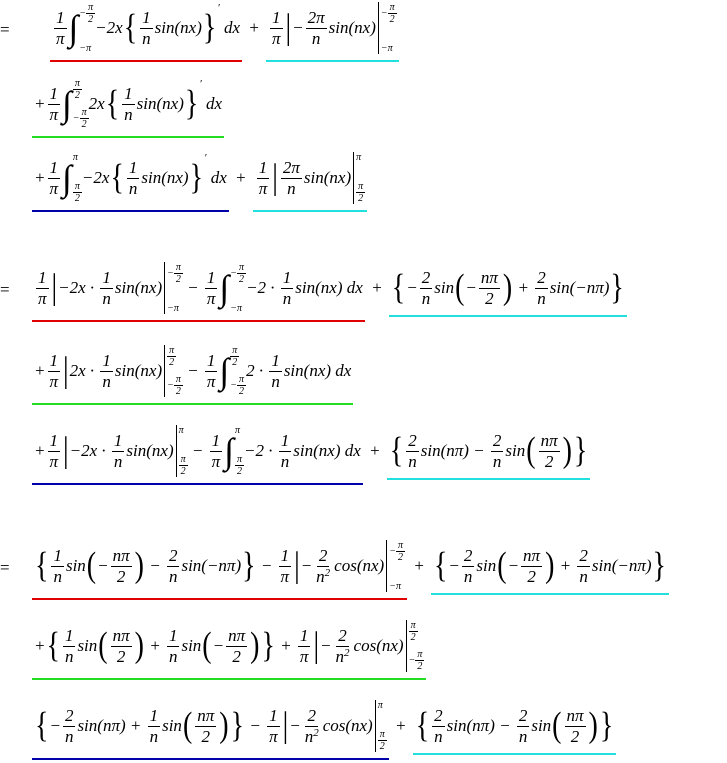  I want to click on math-text: dx, so click(230, 27).